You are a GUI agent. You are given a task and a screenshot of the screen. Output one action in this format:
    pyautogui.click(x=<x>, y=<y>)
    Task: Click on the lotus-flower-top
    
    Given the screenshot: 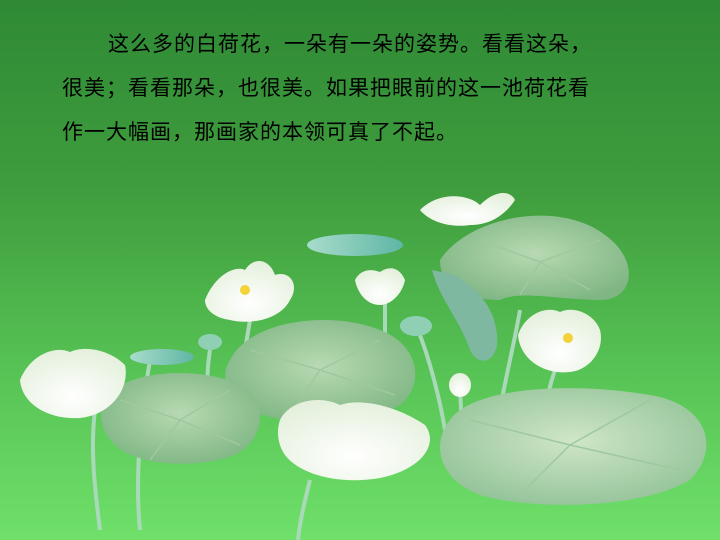 What is the action you would take?
    pyautogui.click(x=467, y=209)
    